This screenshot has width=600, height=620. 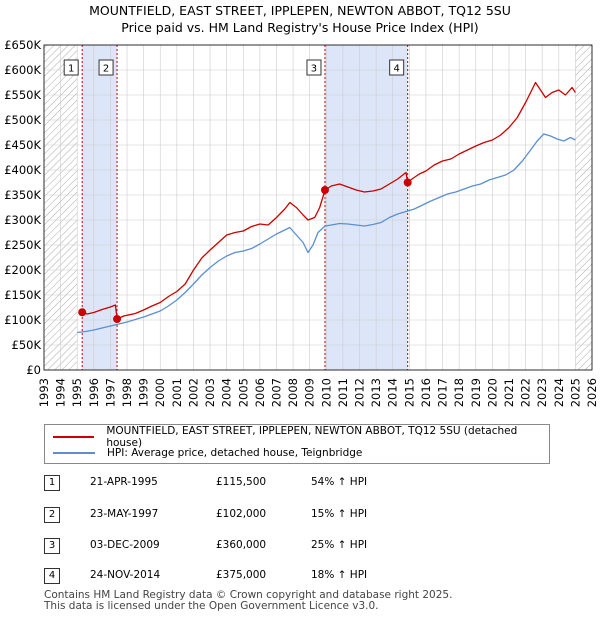 I want to click on sale-hpi-change: 25% ↑ HPI, so click(x=339, y=545).